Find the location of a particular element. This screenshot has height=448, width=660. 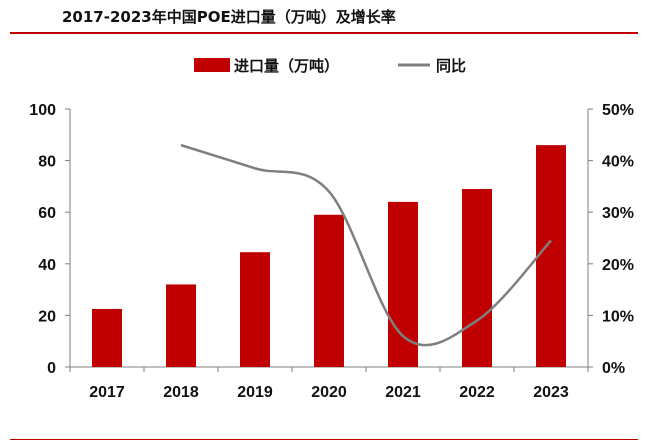

right-tick-label: 20% is located at coordinates (618, 265).